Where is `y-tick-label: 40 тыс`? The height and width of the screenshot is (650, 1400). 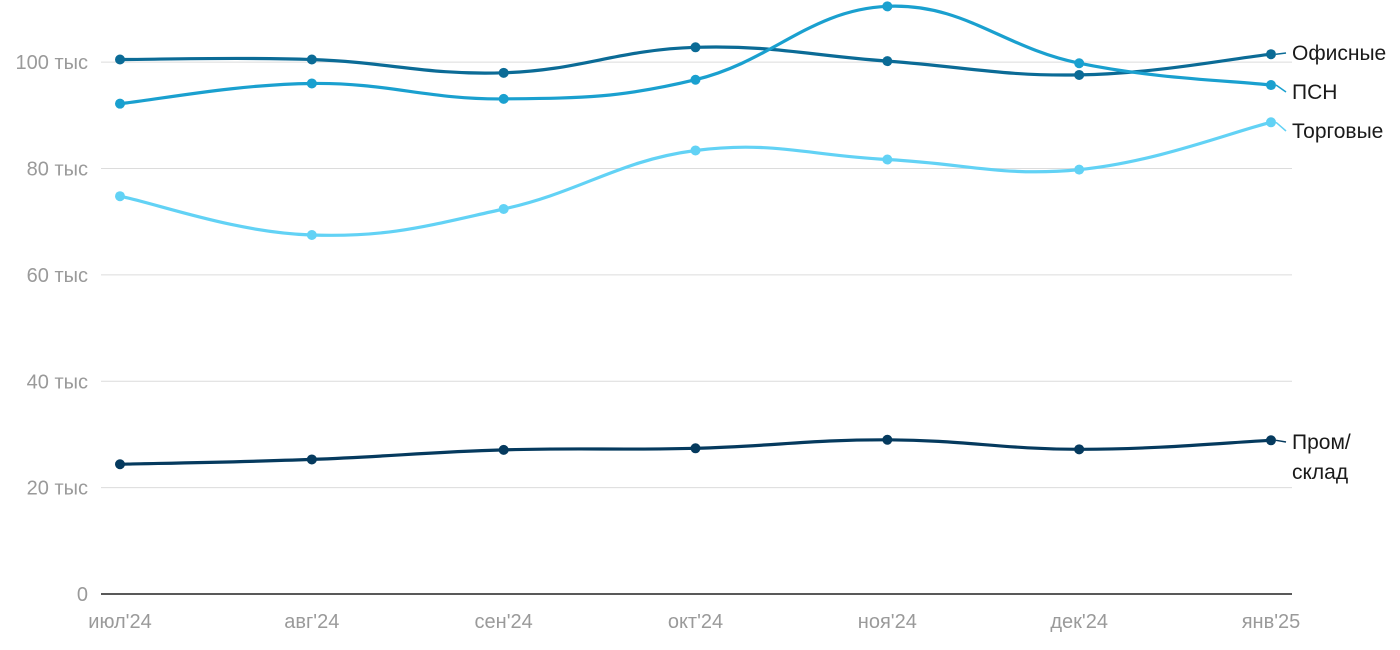 y-tick-label: 40 тыс is located at coordinates (57, 382).